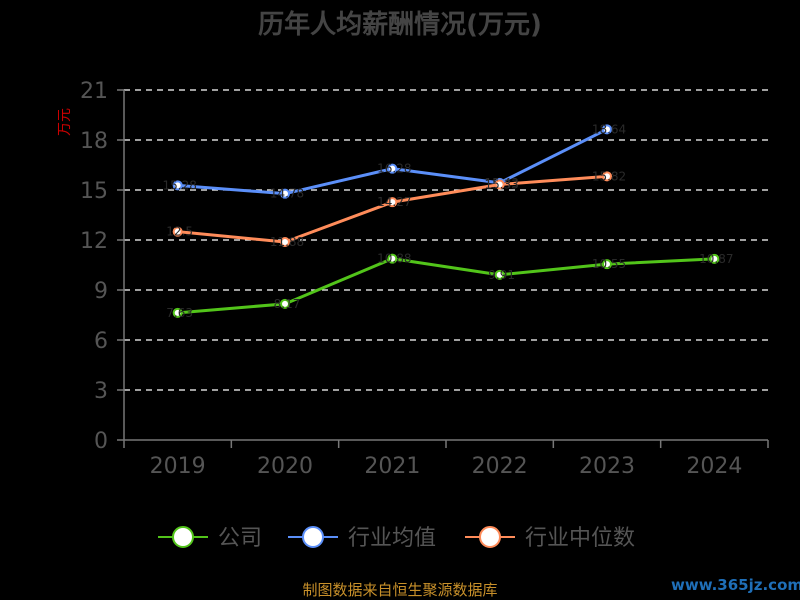 The height and width of the screenshot is (600, 800). I want to click on x-tick-label: 2023, so click(607, 466).